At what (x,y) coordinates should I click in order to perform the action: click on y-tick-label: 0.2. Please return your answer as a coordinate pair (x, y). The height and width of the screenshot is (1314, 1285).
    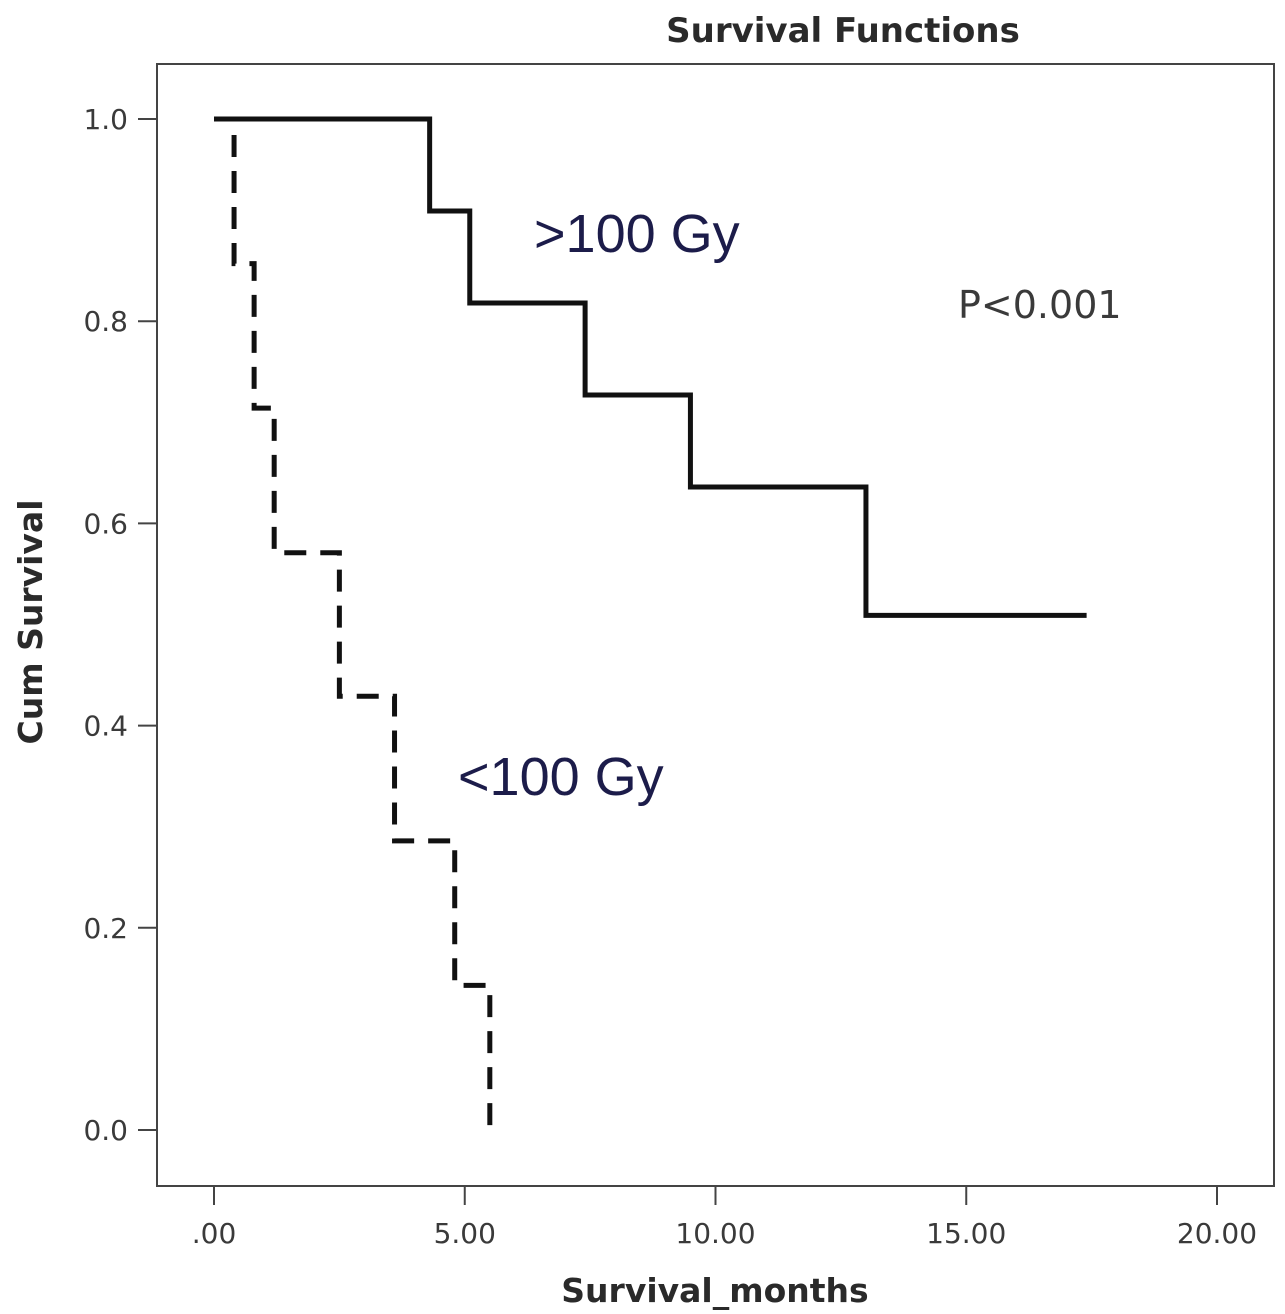
    Looking at the image, I should click on (105, 928).